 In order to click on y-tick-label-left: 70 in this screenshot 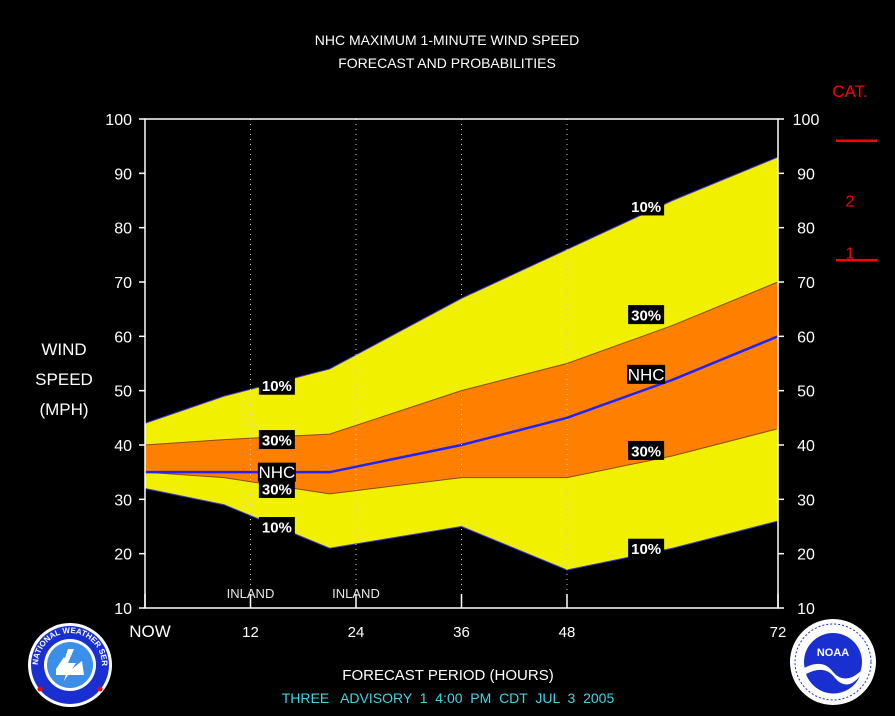, I will do `click(123, 283)`.